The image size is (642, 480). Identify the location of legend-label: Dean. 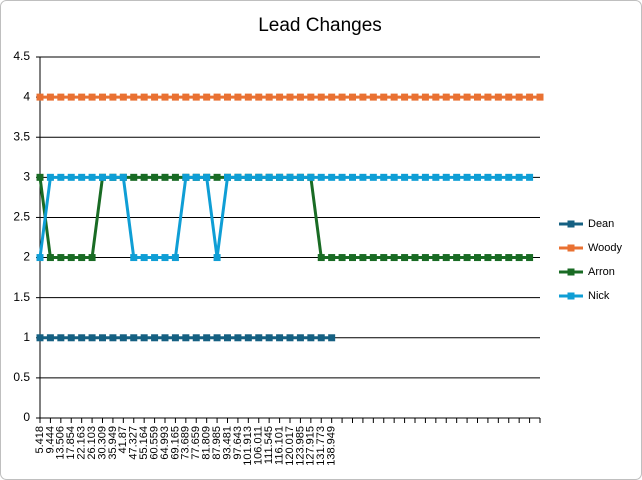
(601, 224).